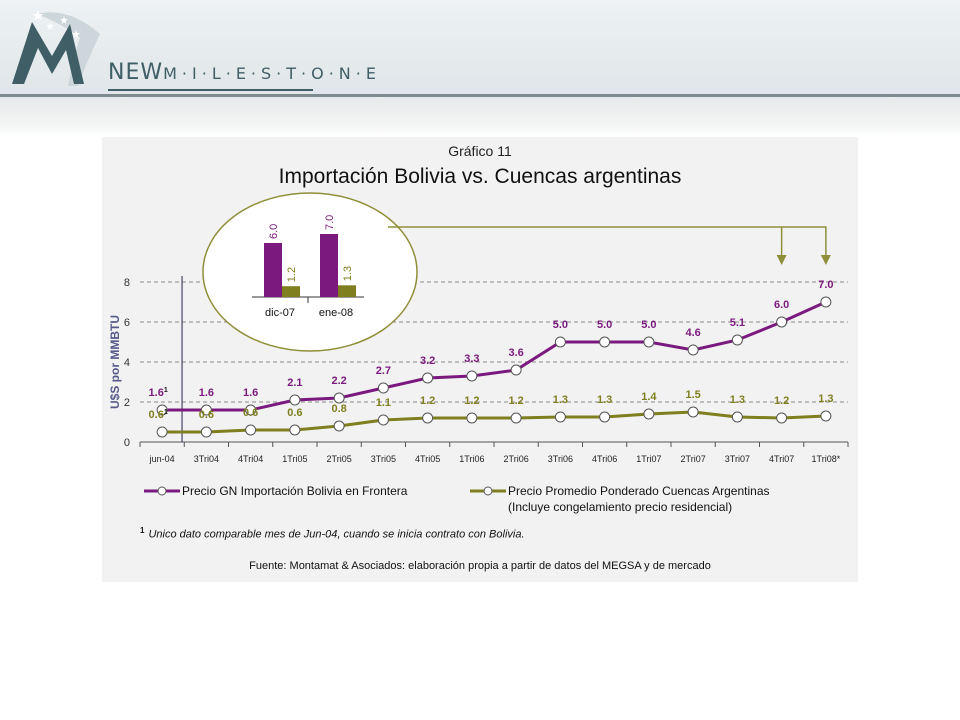 This screenshot has height=720, width=960. What do you see at coordinates (781, 305) in the screenshot?
I see `data-label: 6.0` at bounding box center [781, 305].